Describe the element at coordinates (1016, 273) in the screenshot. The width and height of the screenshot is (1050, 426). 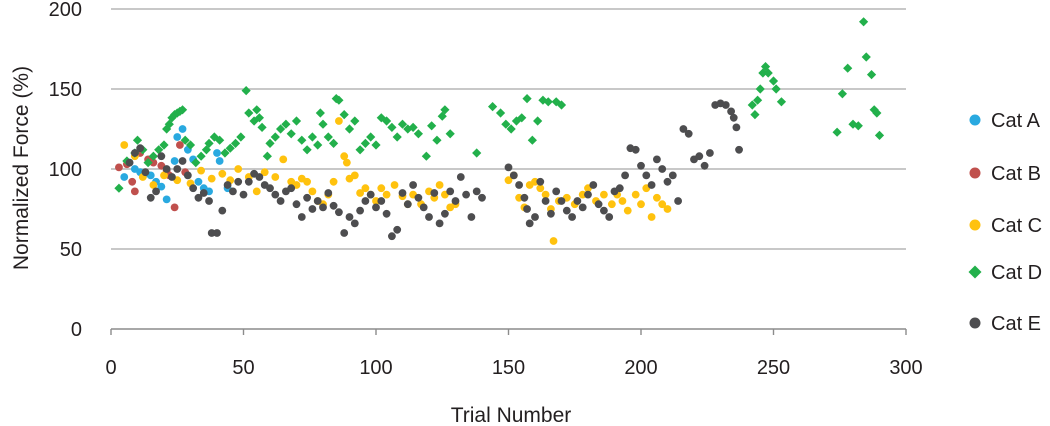
I see `legend-label: Cat D` at that location.